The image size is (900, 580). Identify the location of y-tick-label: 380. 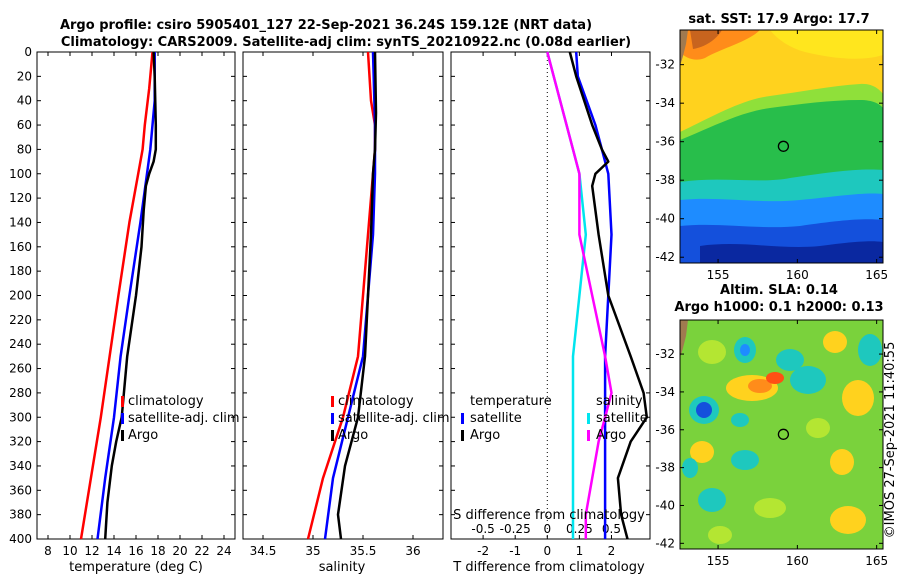
(20, 515).